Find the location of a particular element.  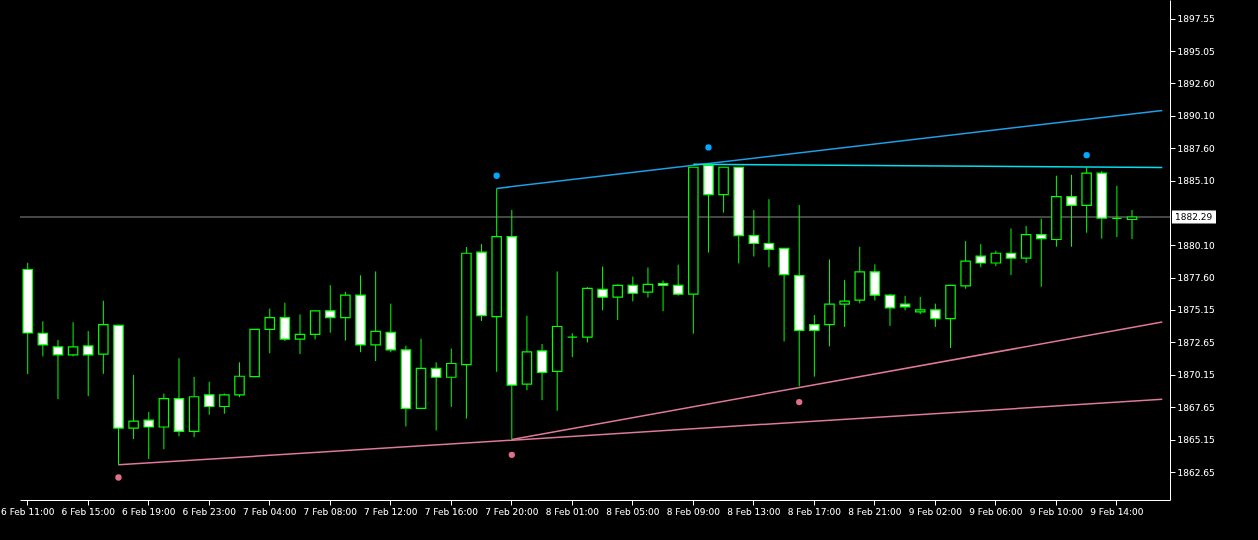

x-tick-label: 9 Feb 06:00 is located at coordinates (996, 511).